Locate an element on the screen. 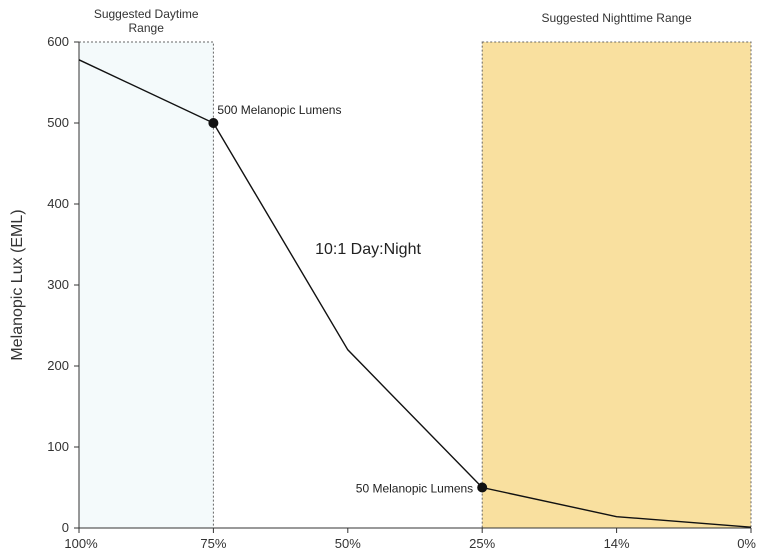 The height and width of the screenshot is (559, 757). y-axis-title: Melanopic Lux (EML) is located at coordinates (17, 284).